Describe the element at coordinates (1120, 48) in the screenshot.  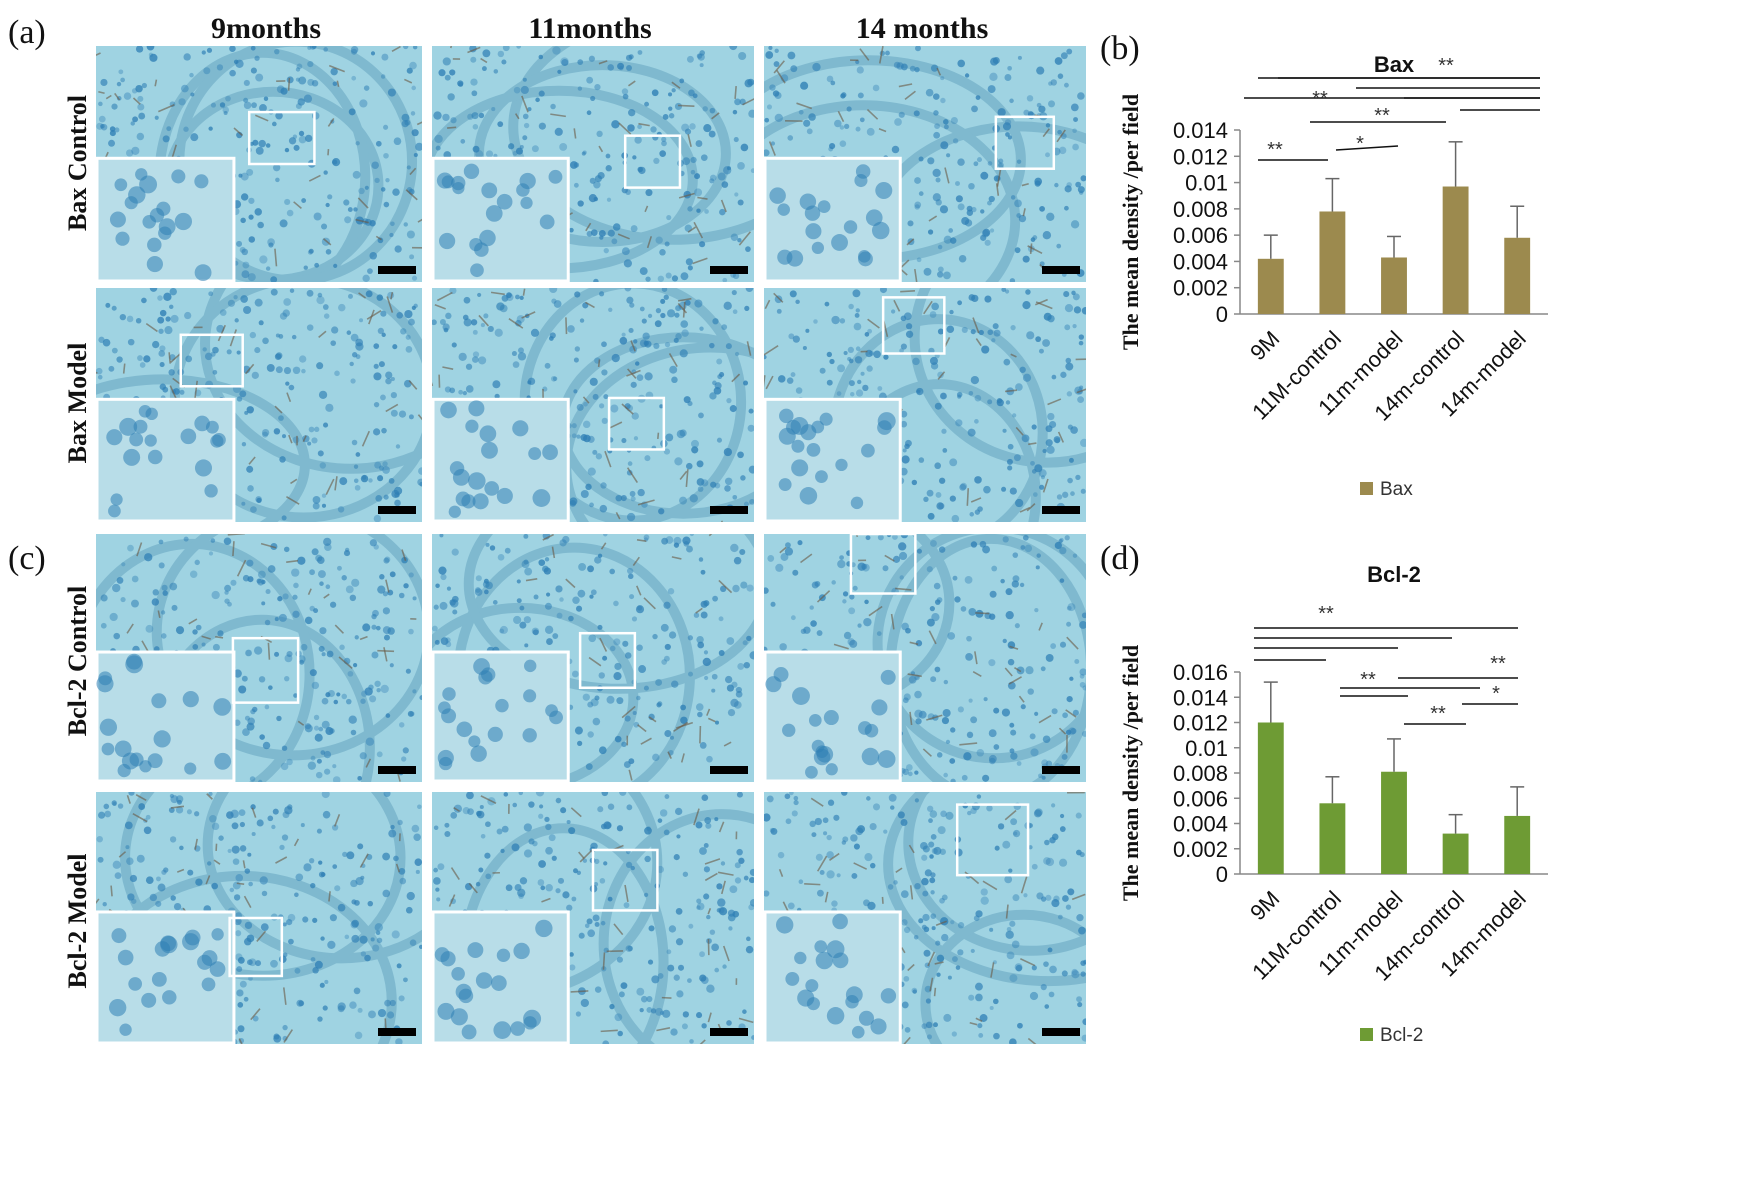
I see `panel-label-b: (b)` at that location.